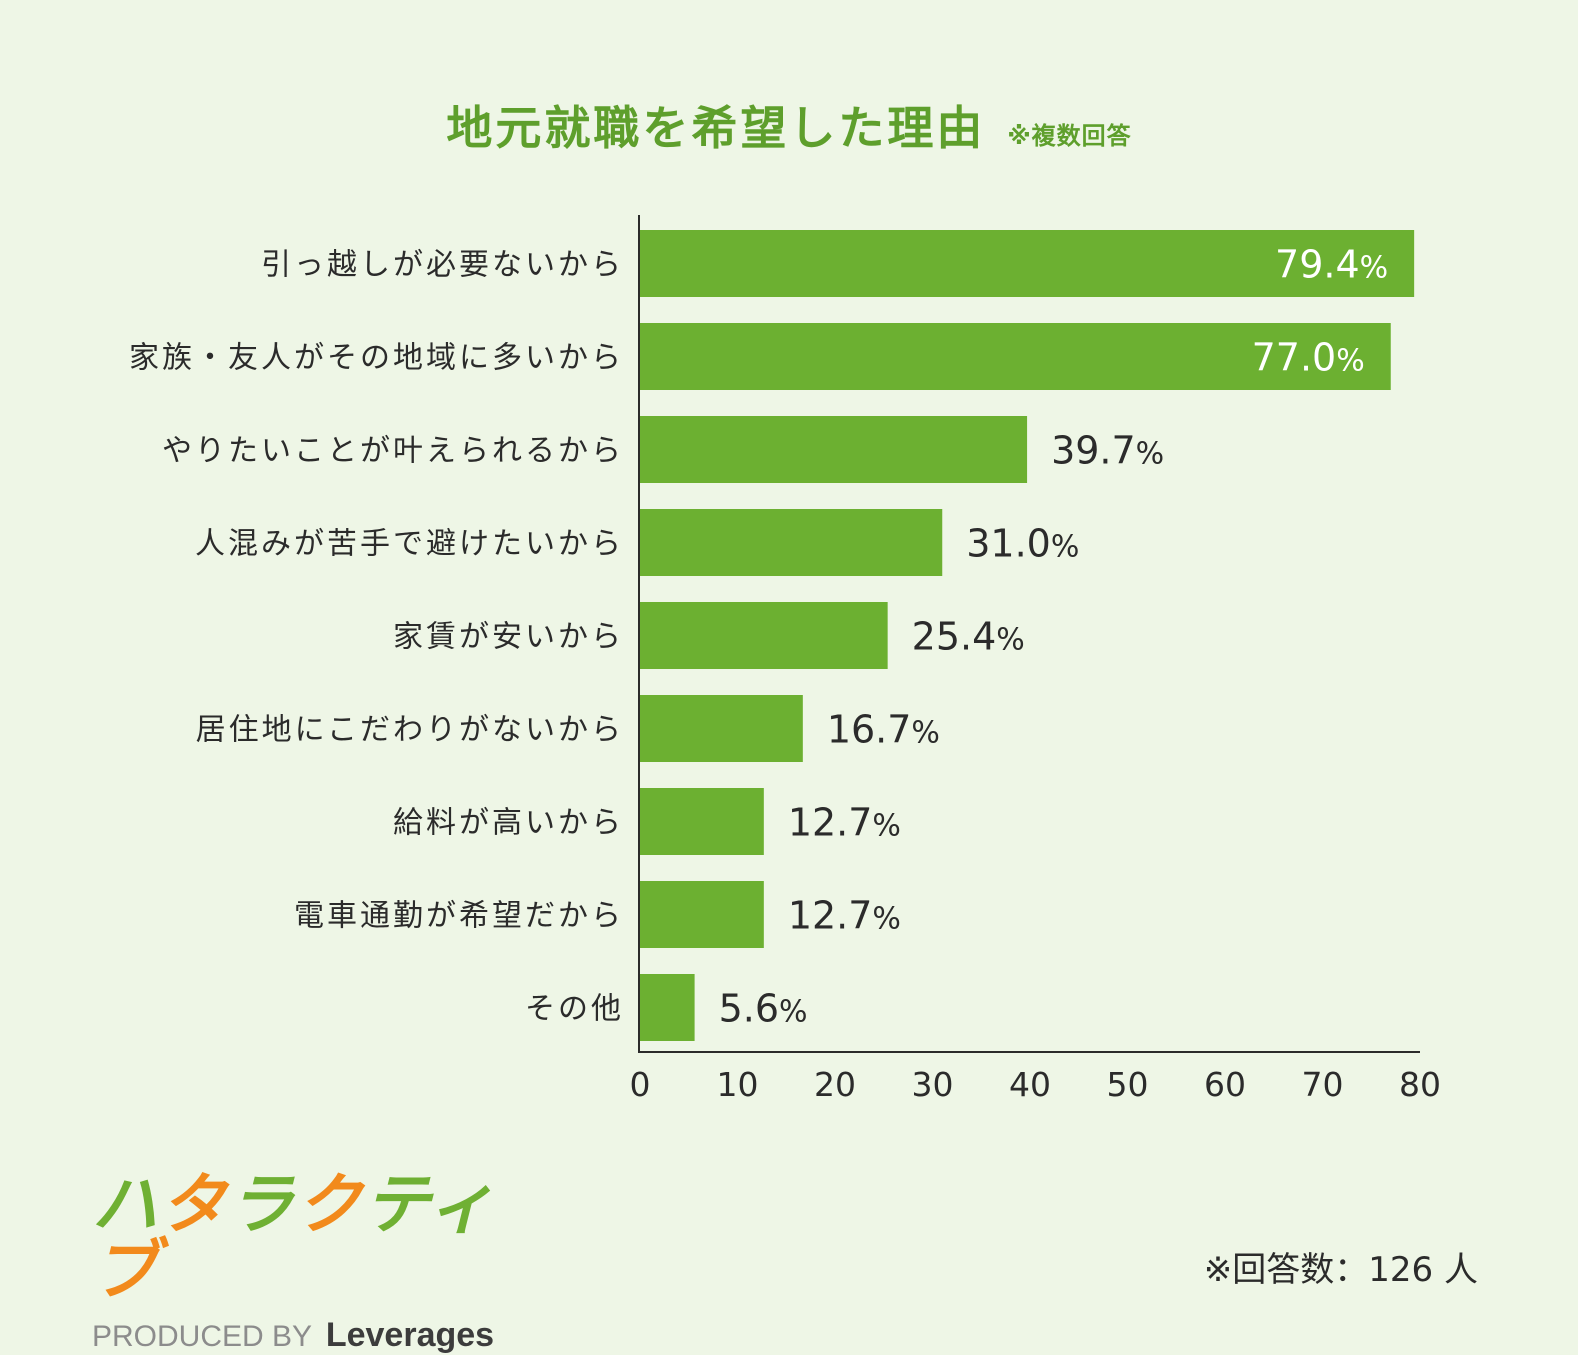 The height and width of the screenshot is (1355, 1578). Describe the element at coordinates (459, 916) in the screenshot. I see `category-label: 電車通勤が希望だから` at that location.